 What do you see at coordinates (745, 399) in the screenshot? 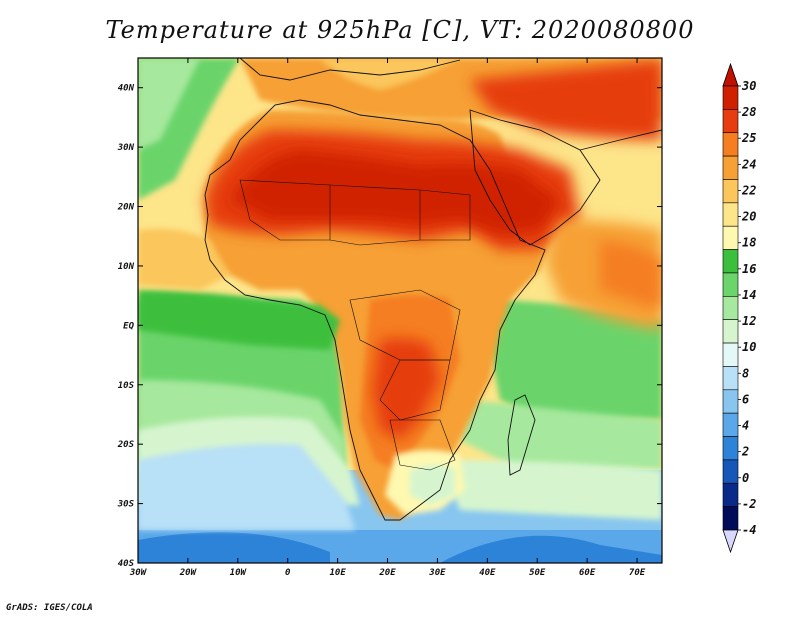
I see `colorbar-label: 6` at bounding box center [745, 399].